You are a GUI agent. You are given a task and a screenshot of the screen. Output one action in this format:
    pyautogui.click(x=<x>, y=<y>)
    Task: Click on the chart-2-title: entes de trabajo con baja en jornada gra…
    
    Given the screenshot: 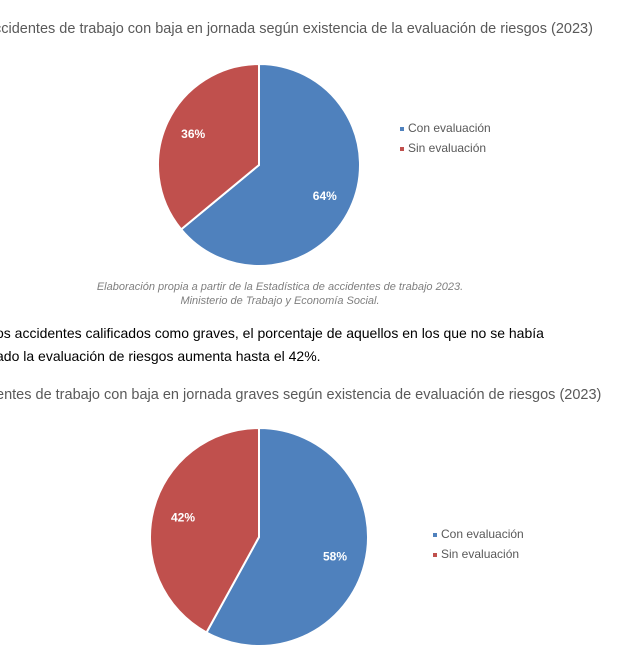 What is the action you would take?
    pyautogui.click(x=301, y=395)
    